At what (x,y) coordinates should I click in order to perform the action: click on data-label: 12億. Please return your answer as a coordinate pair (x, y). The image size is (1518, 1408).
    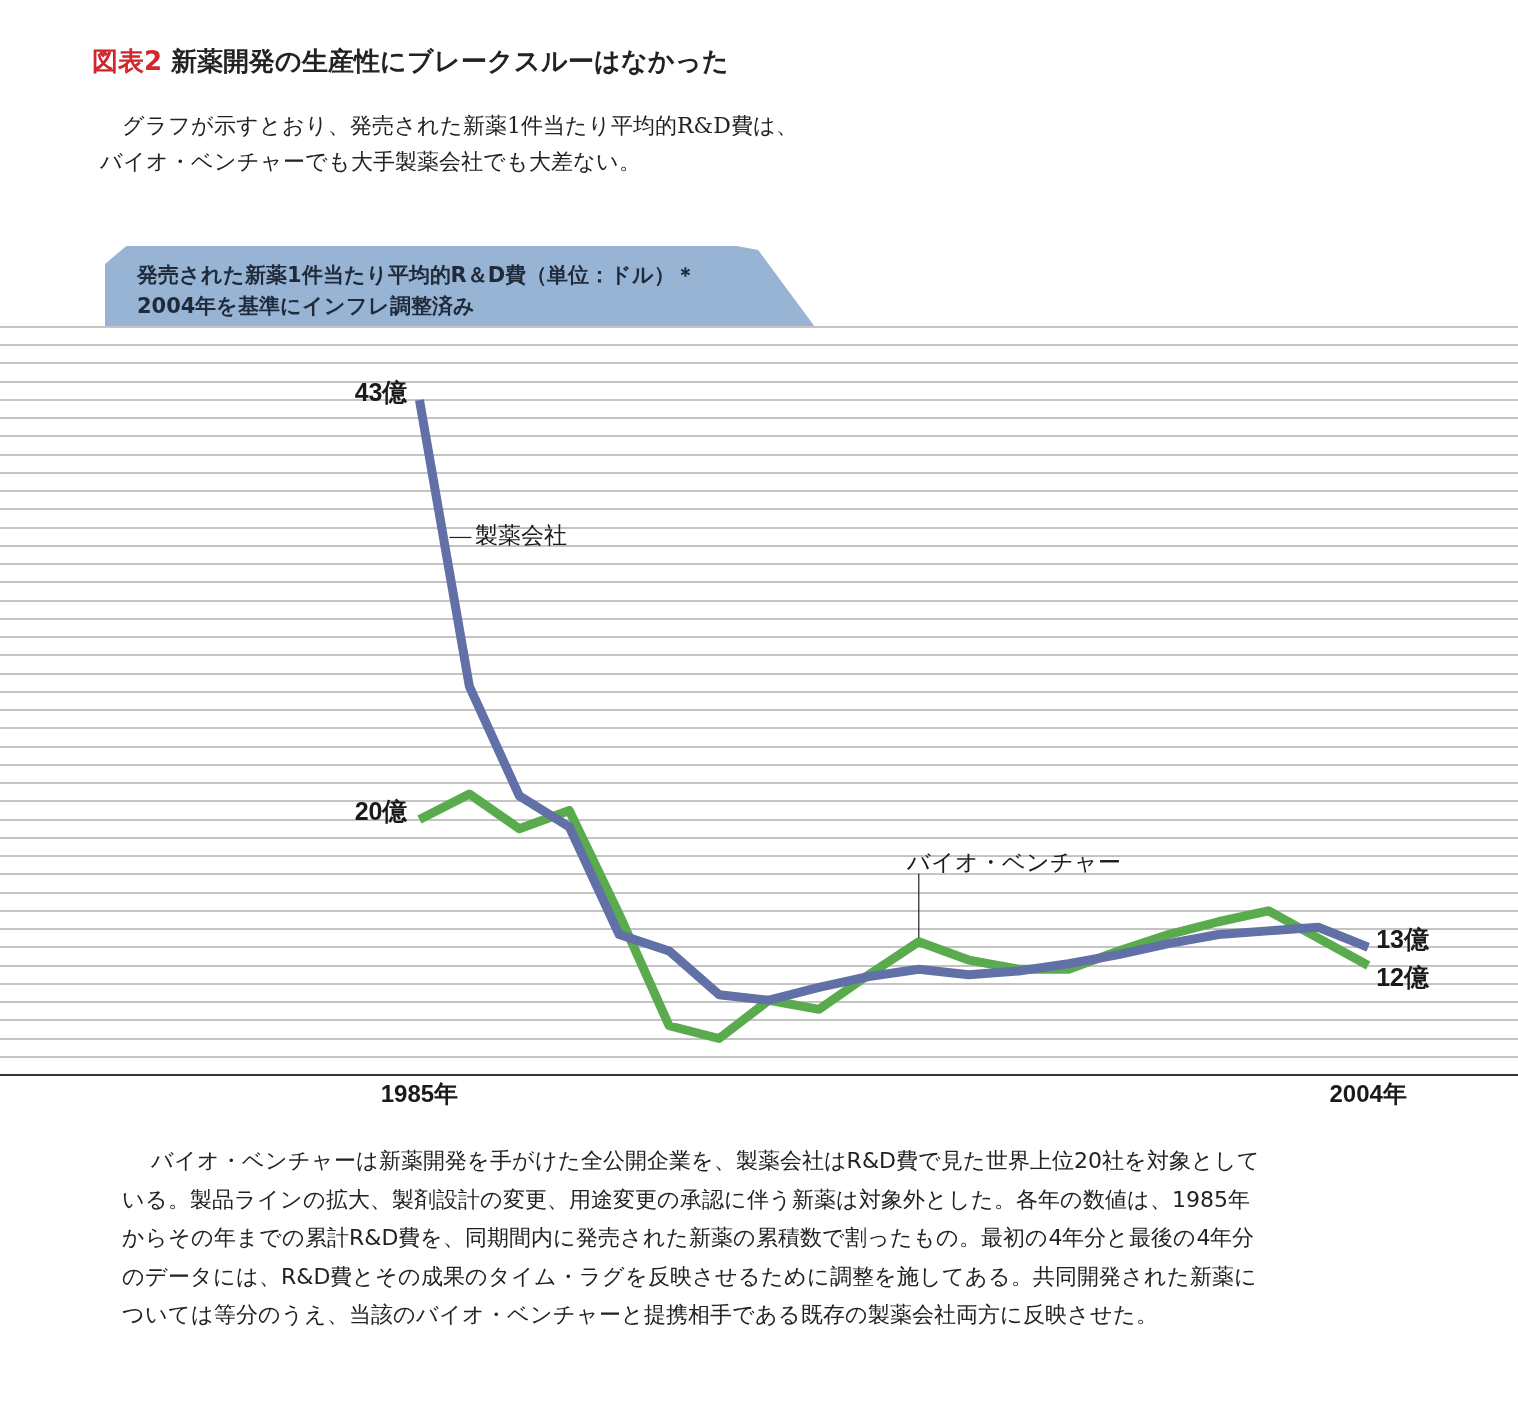
    Looking at the image, I should click on (1403, 977).